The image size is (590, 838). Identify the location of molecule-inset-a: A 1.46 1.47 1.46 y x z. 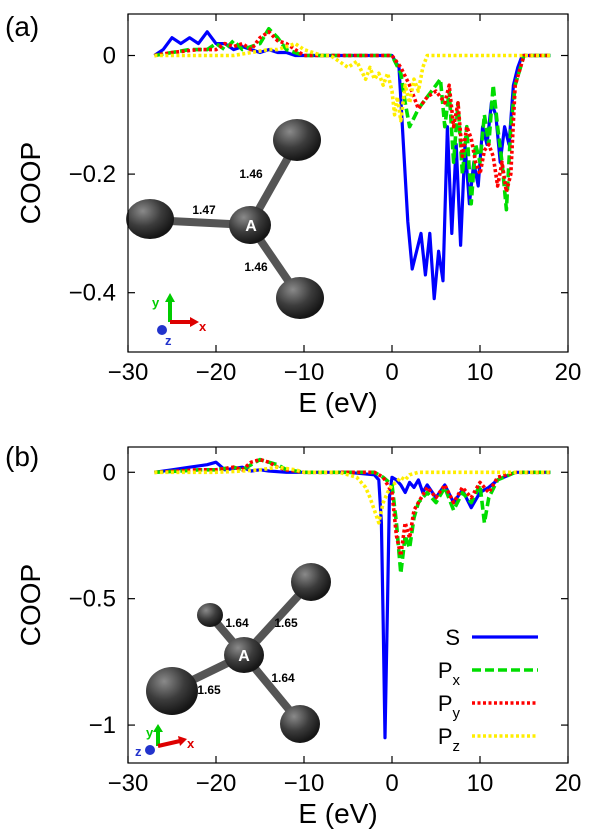
(225, 233).